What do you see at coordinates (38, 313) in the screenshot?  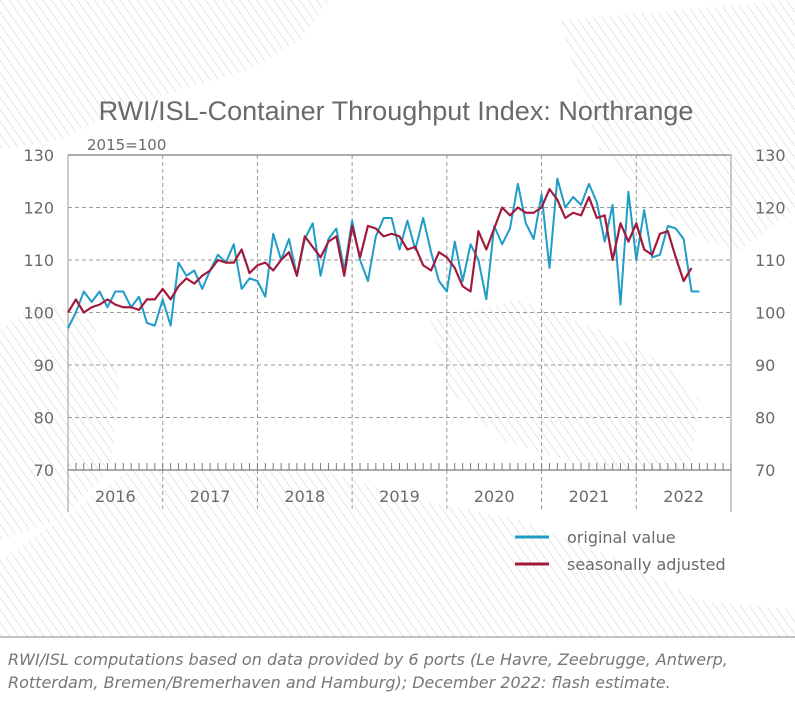 I see `y-tick-label-left: 100` at bounding box center [38, 313].